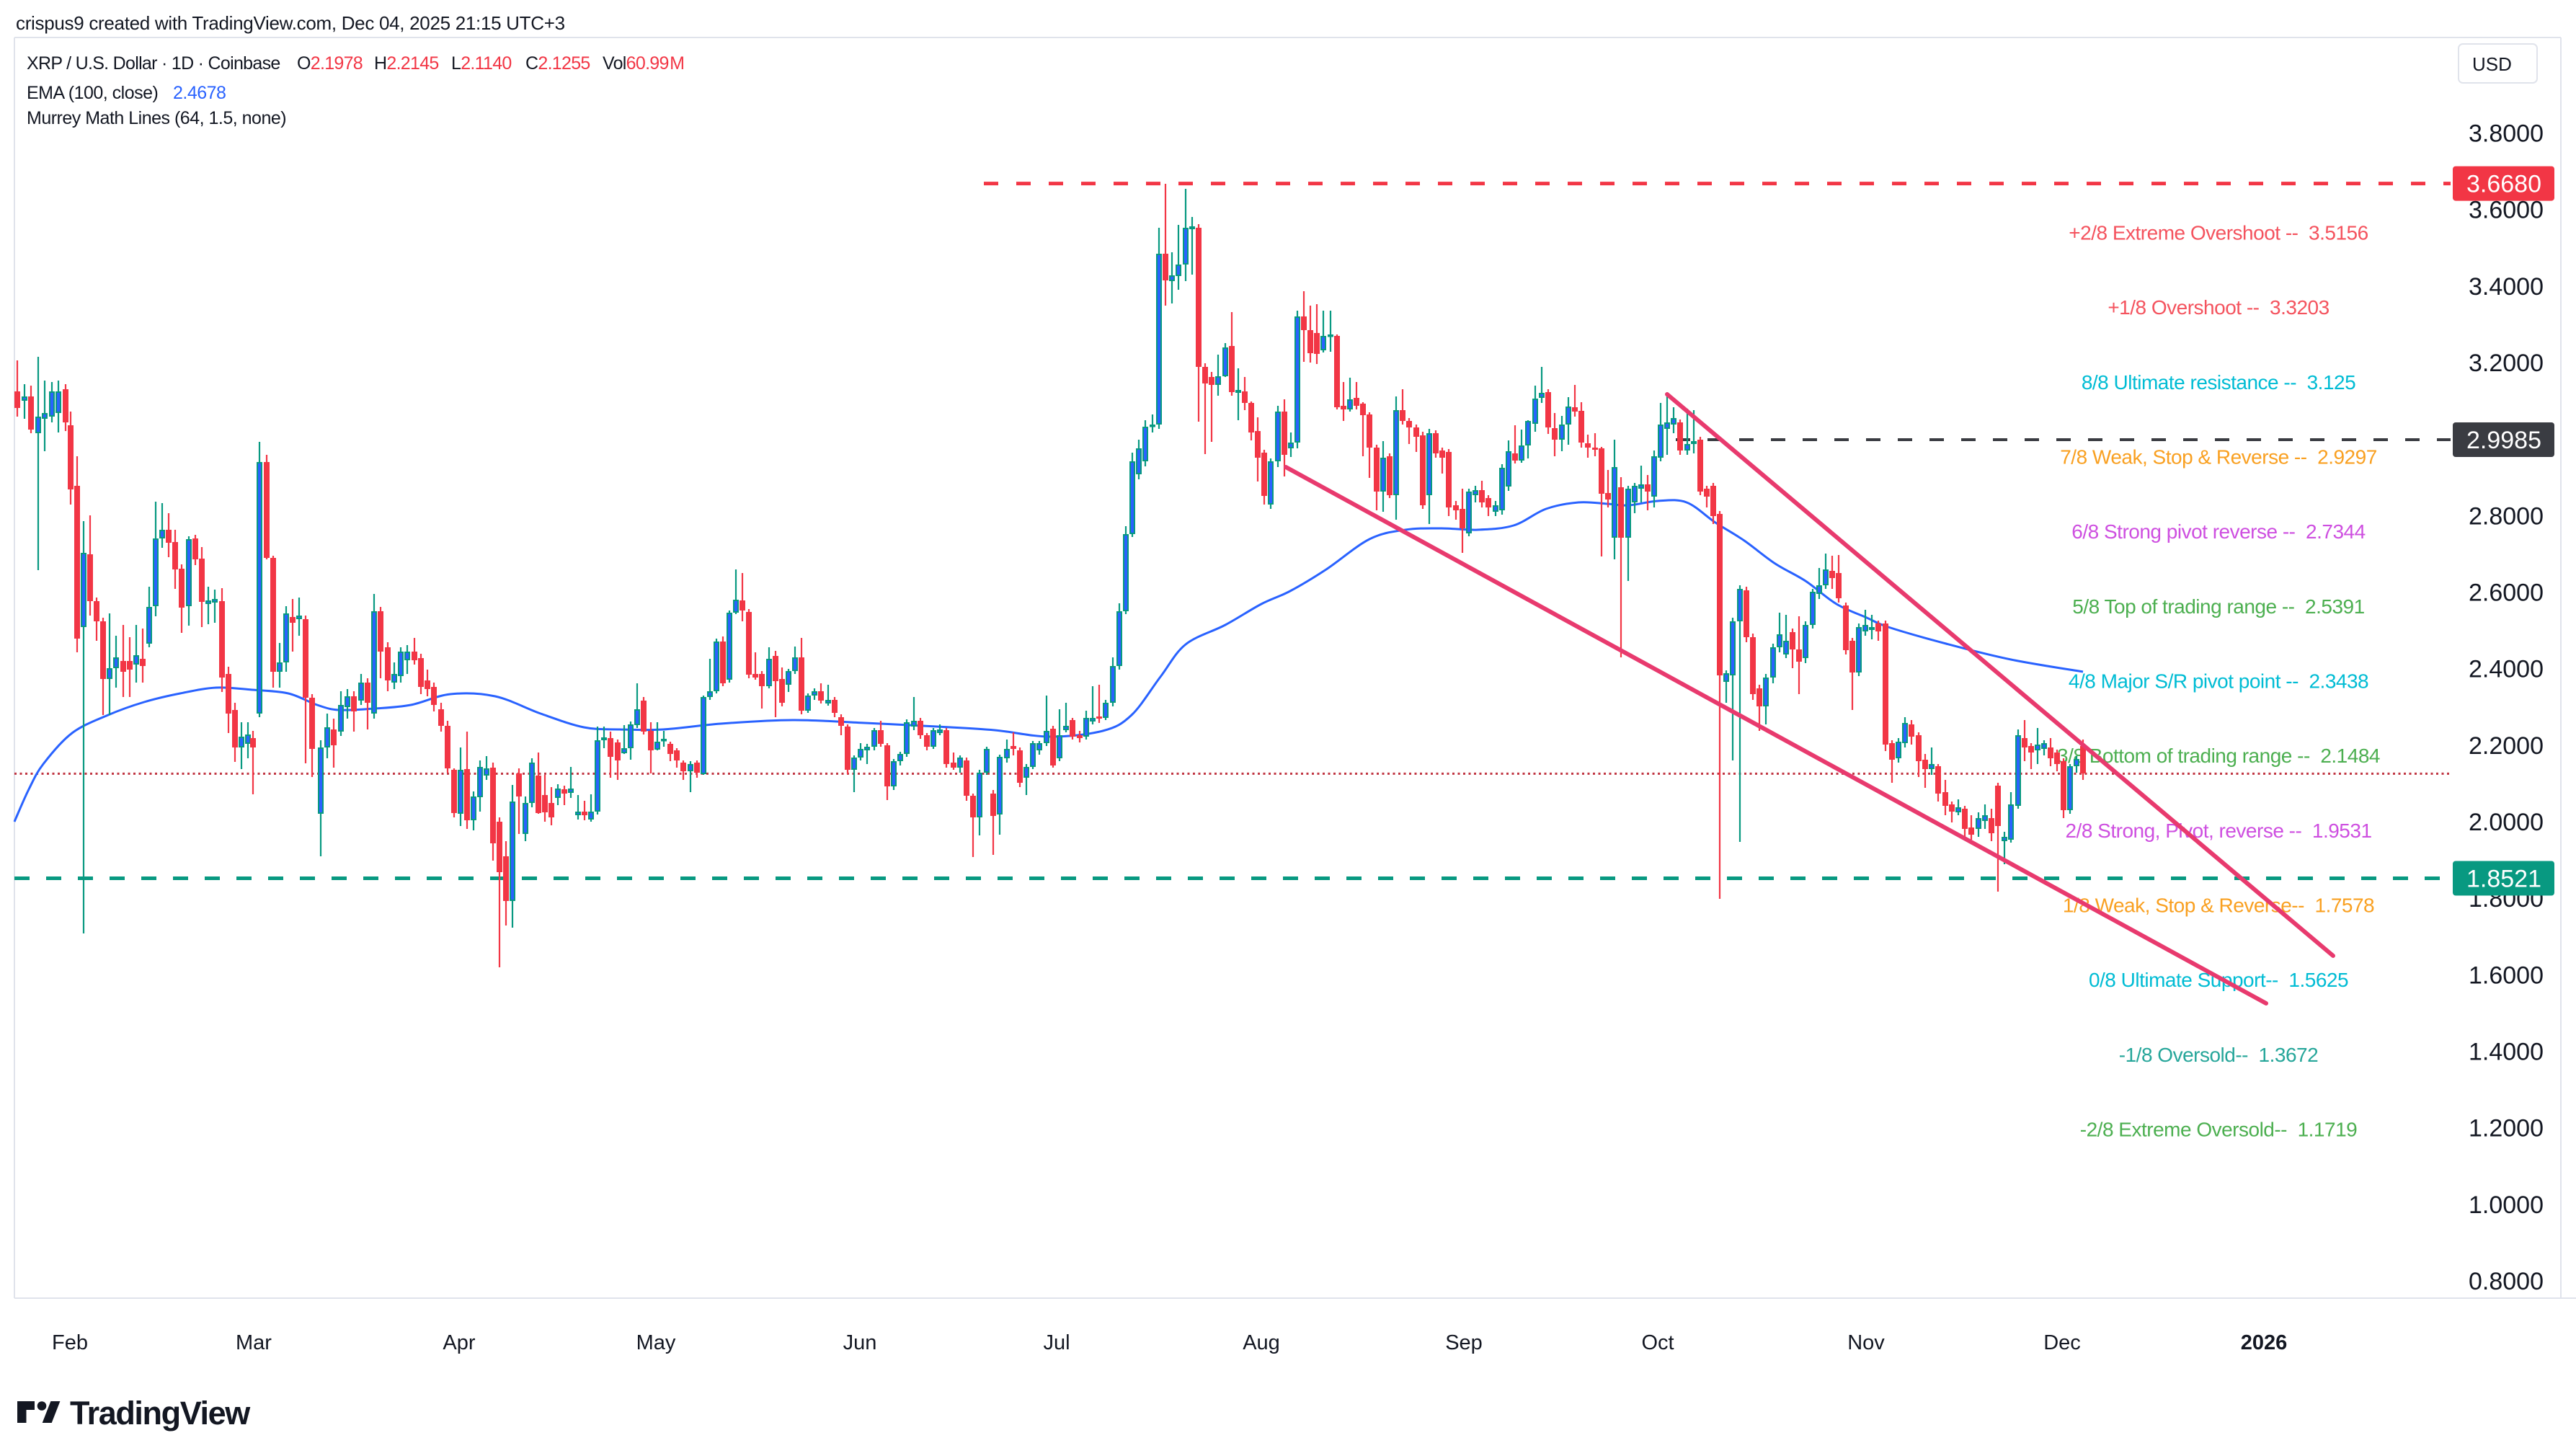 This screenshot has height=1456, width=2576. What do you see at coordinates (406, 63) in the screenshot?
I see `svg-text: H2.2145` at bounding box center [406, 63].